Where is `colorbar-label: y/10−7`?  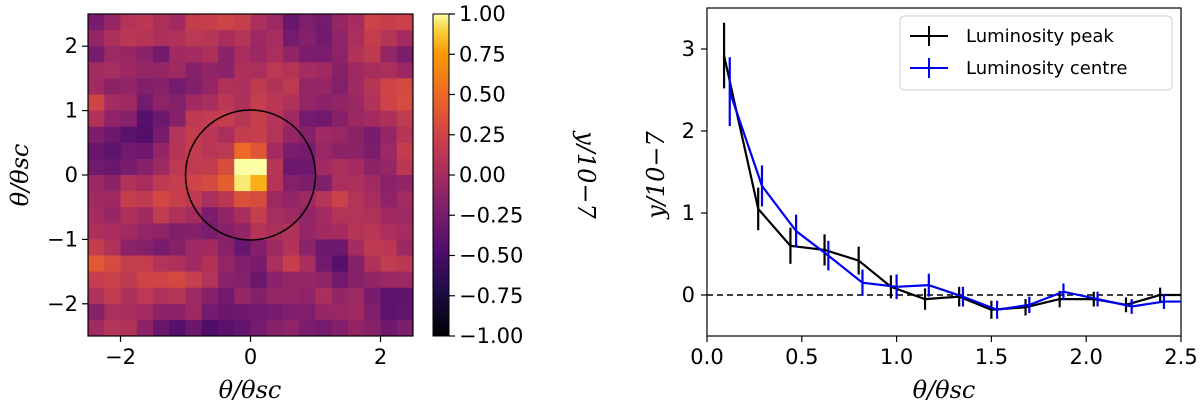
colorbar-label: y/10−7 is located at coordinates (586, 174).